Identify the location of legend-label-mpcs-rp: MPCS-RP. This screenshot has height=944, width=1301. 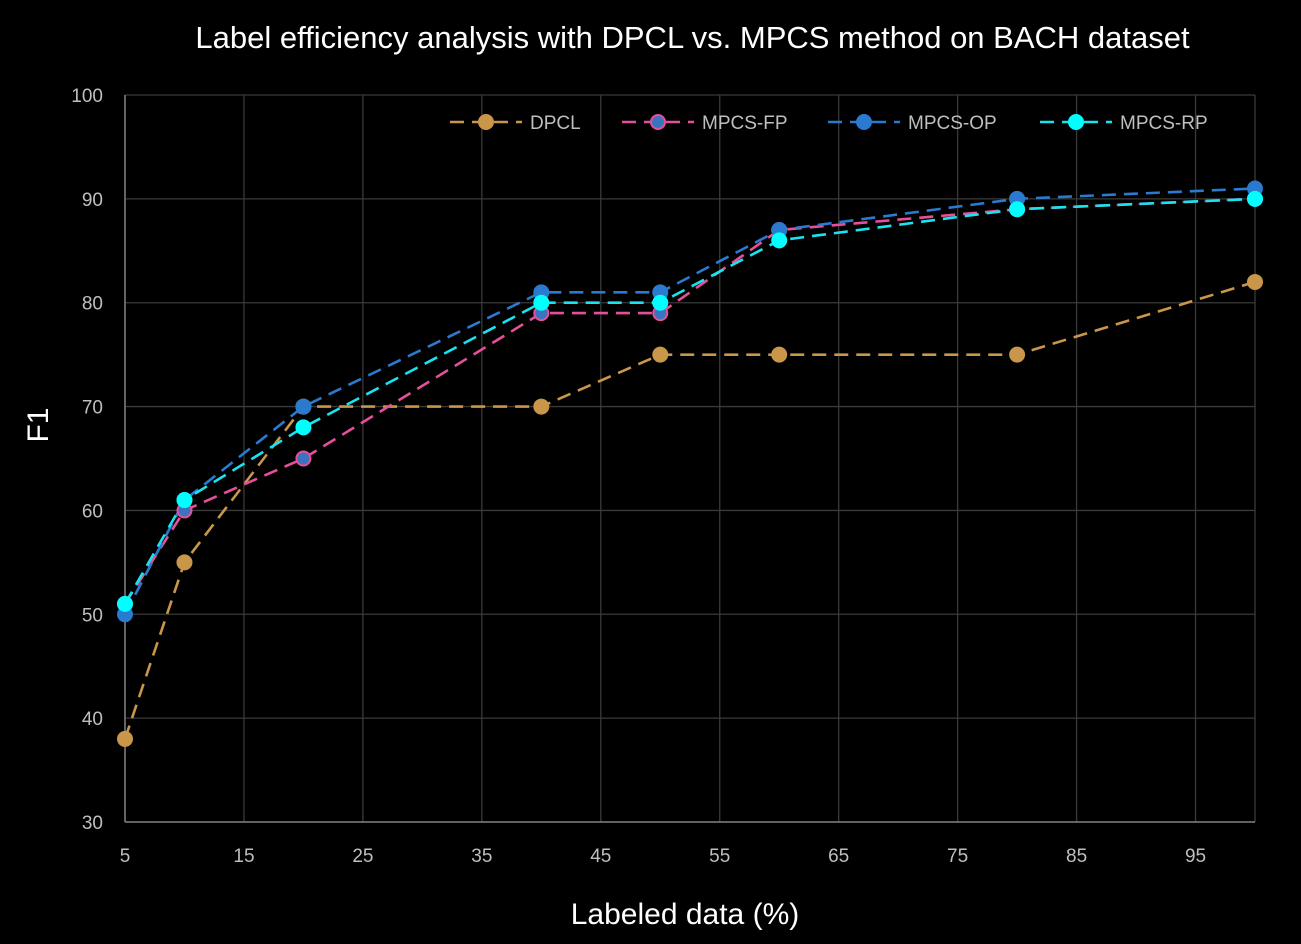
(1164, 123).